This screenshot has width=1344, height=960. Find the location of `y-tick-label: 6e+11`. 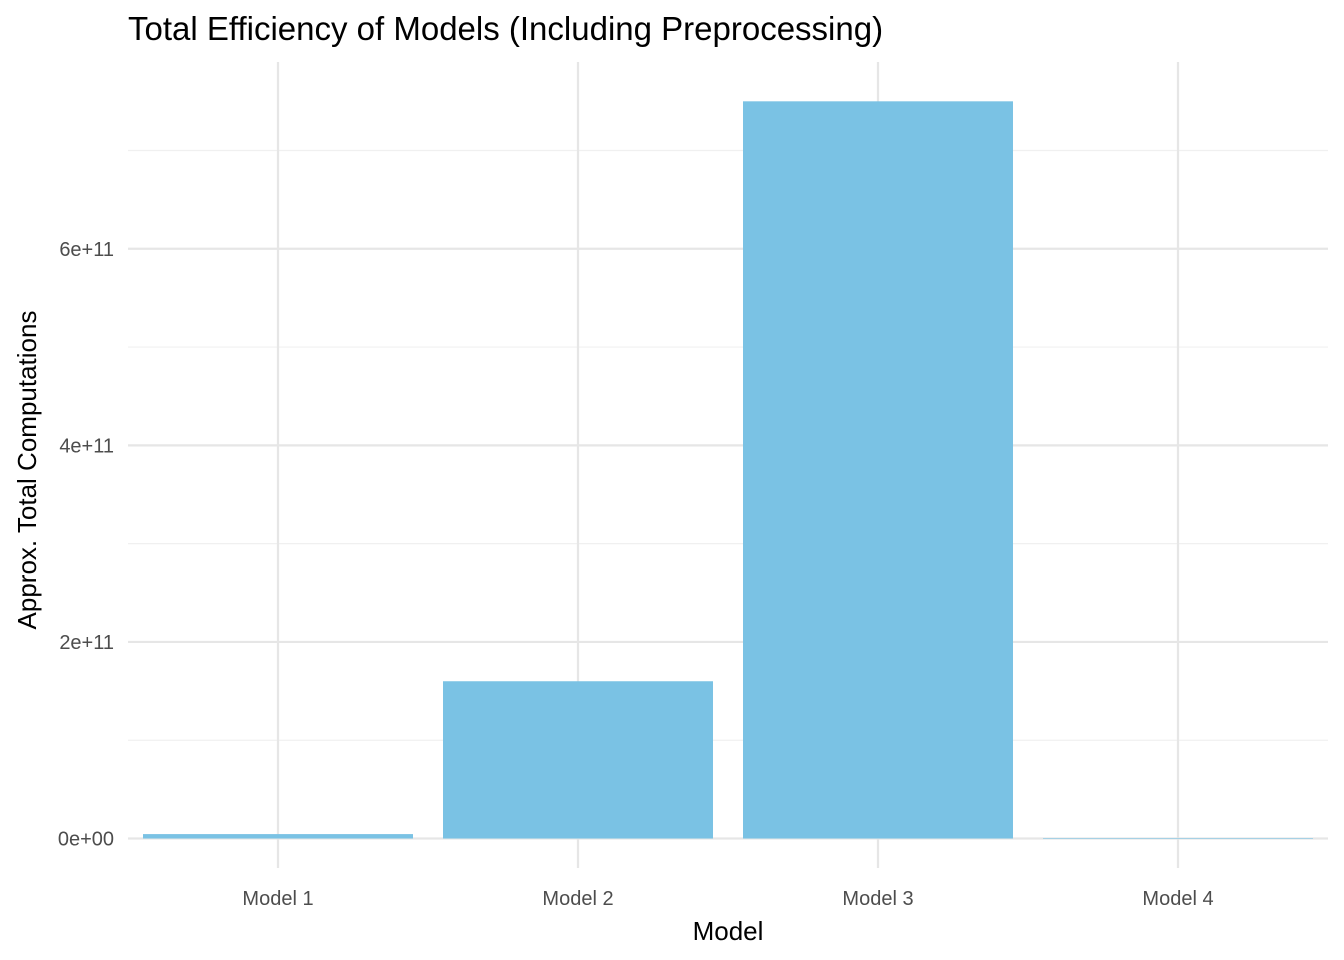

y-tick-label: 6e+11 is located at coordinates (86, 250).